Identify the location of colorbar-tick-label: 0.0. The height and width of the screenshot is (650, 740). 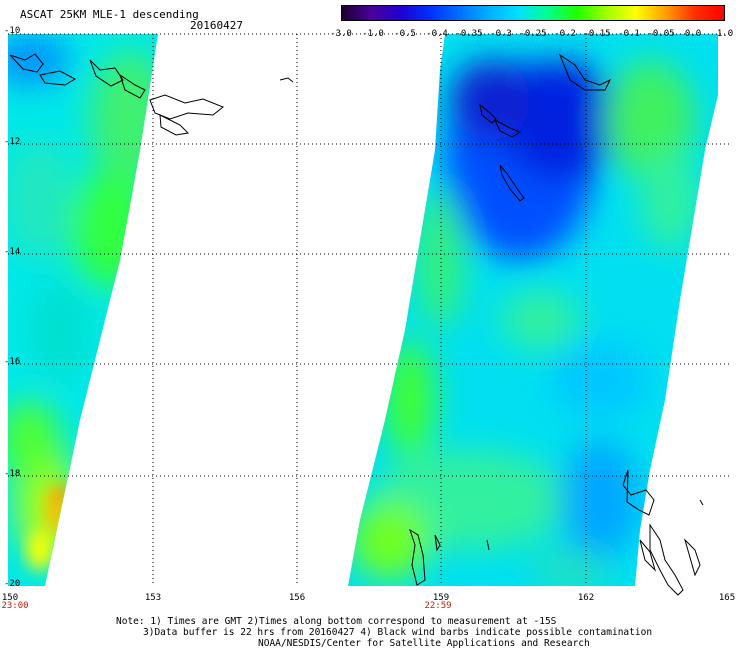
(693, 34).